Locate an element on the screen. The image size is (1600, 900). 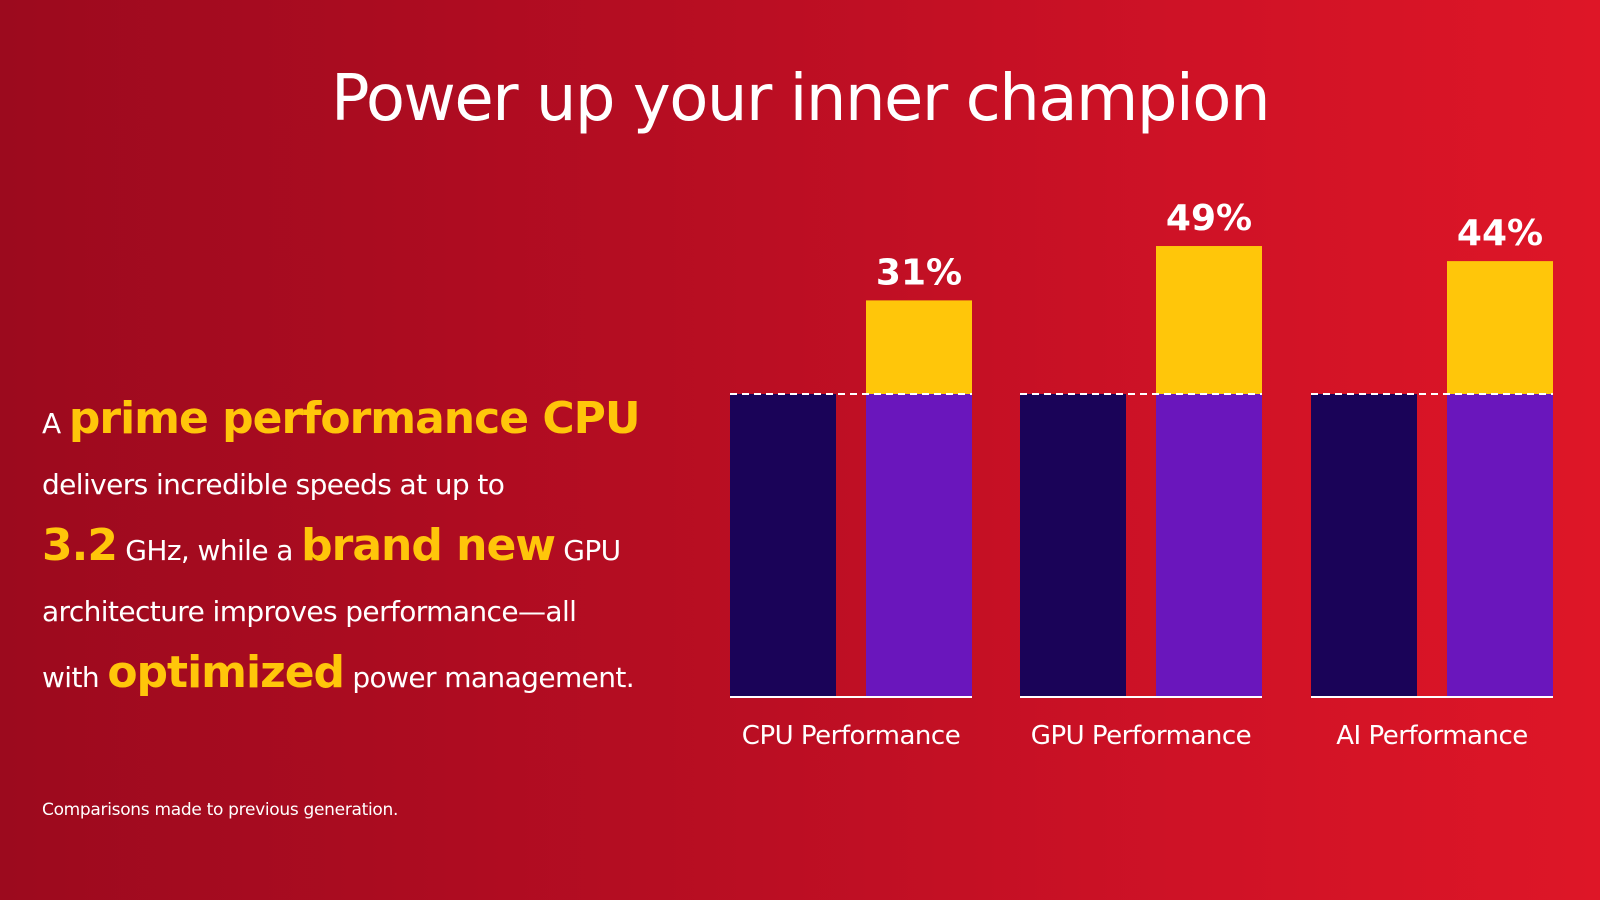
footnote: Comparisons made to previous generation. is located at coordinates (220, 810).